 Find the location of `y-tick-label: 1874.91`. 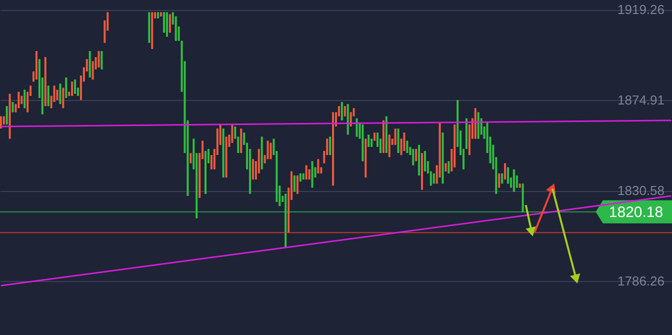

y-tick-label: 1874.91 is located at coordinates (641, 100).